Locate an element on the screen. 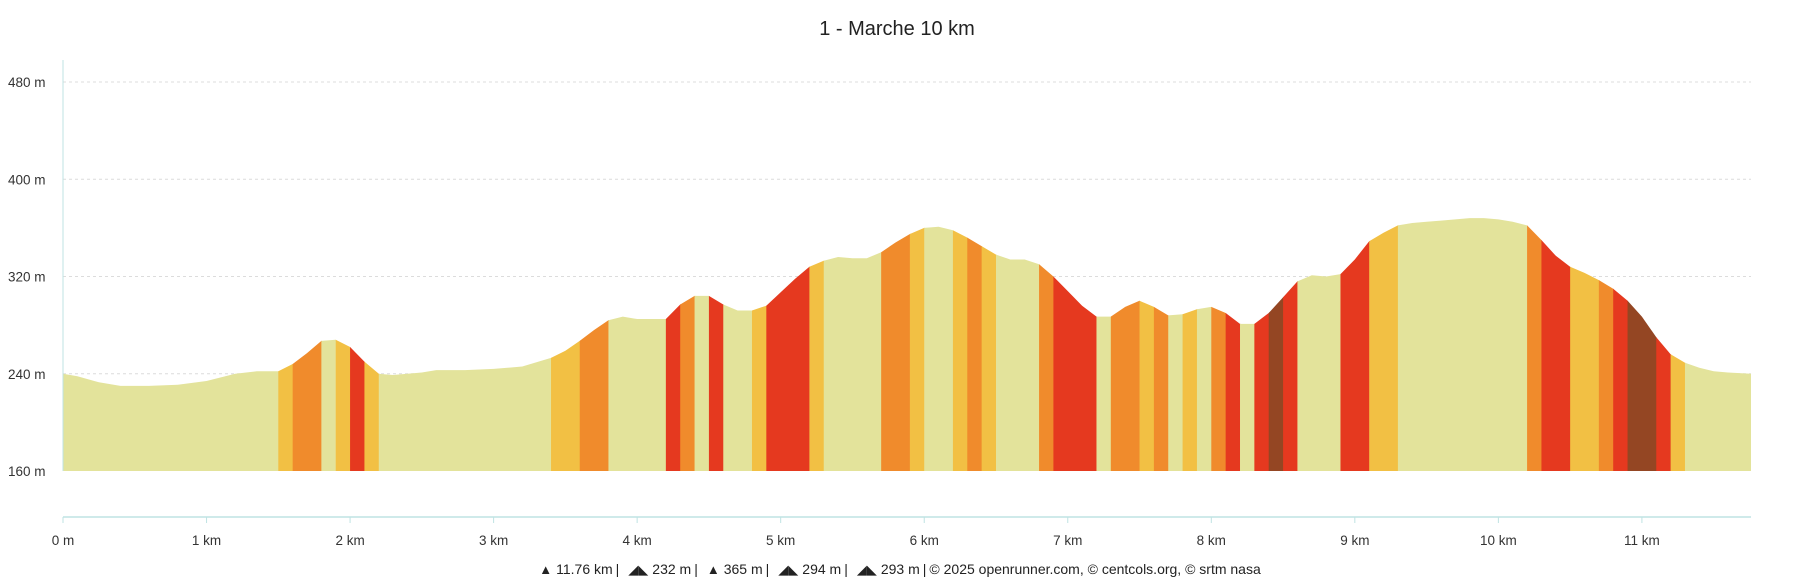  descent-value: 293 m is located at coordinates (900, 569).